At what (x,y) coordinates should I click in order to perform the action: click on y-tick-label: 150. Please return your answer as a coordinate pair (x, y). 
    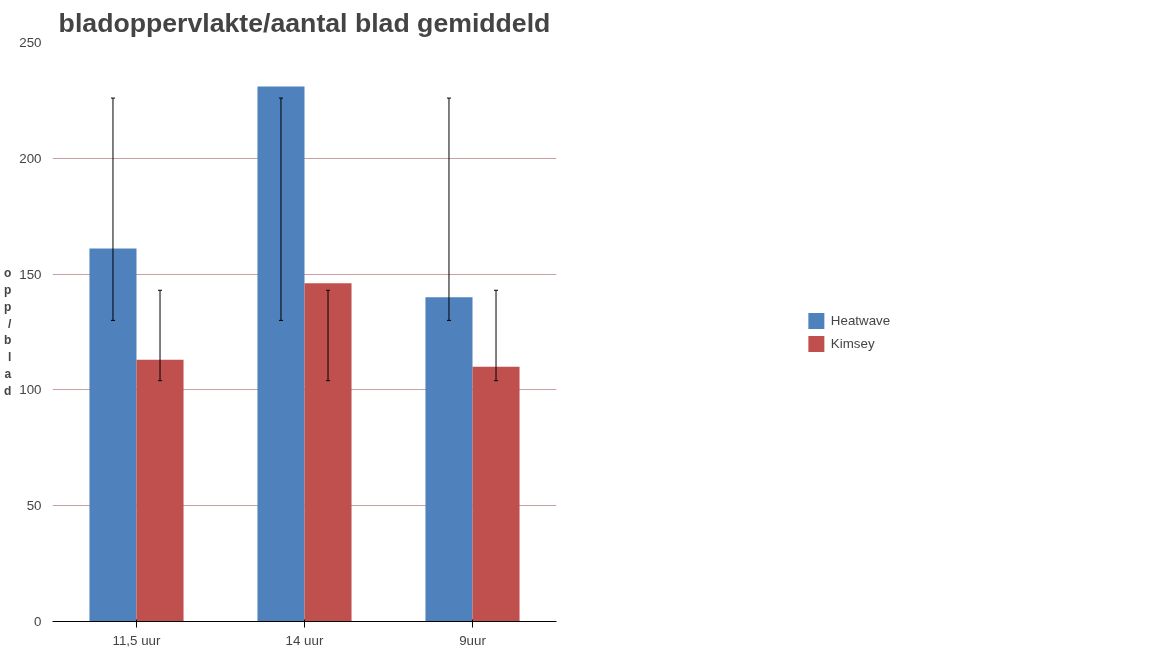
    Looking at the image, I should click on (30, 274).